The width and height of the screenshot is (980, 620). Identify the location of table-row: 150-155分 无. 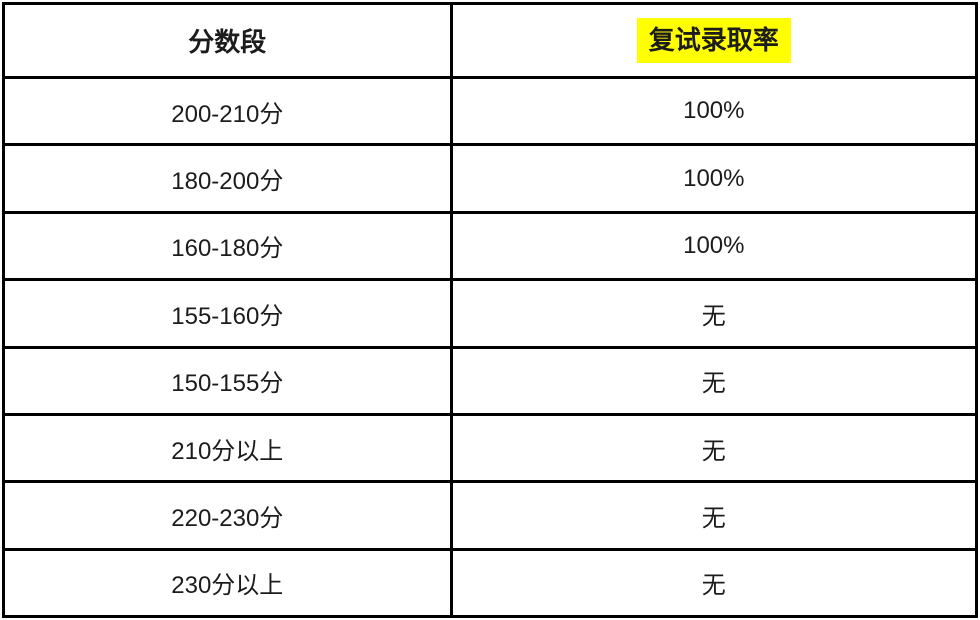
(490, 380).